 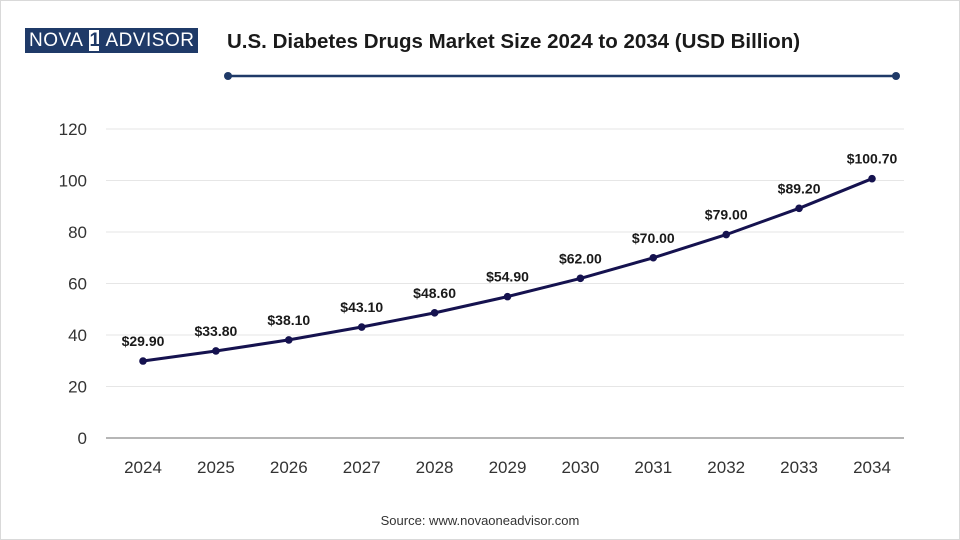 What do you see at coordinates (215, 331) in the screenshot?
I see `data-label: $33.80` at bounding box center [215, 331].